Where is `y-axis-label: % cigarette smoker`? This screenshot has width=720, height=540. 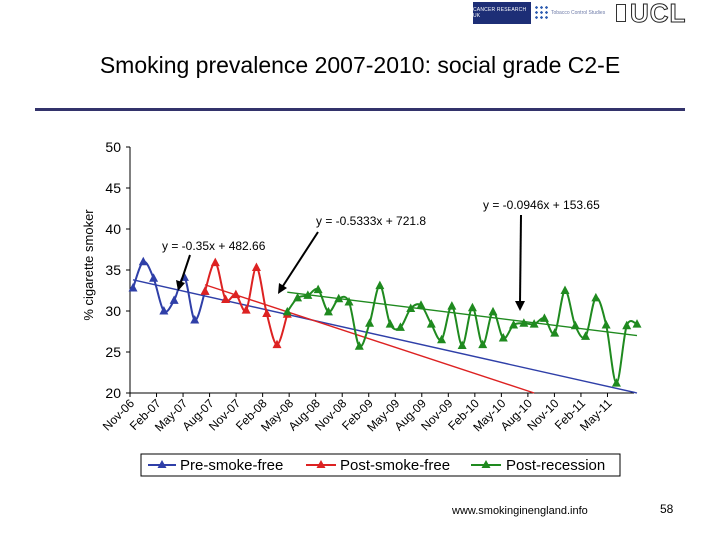
y-axis-label: % cigarette smoker is located at coordinates (88, 265).